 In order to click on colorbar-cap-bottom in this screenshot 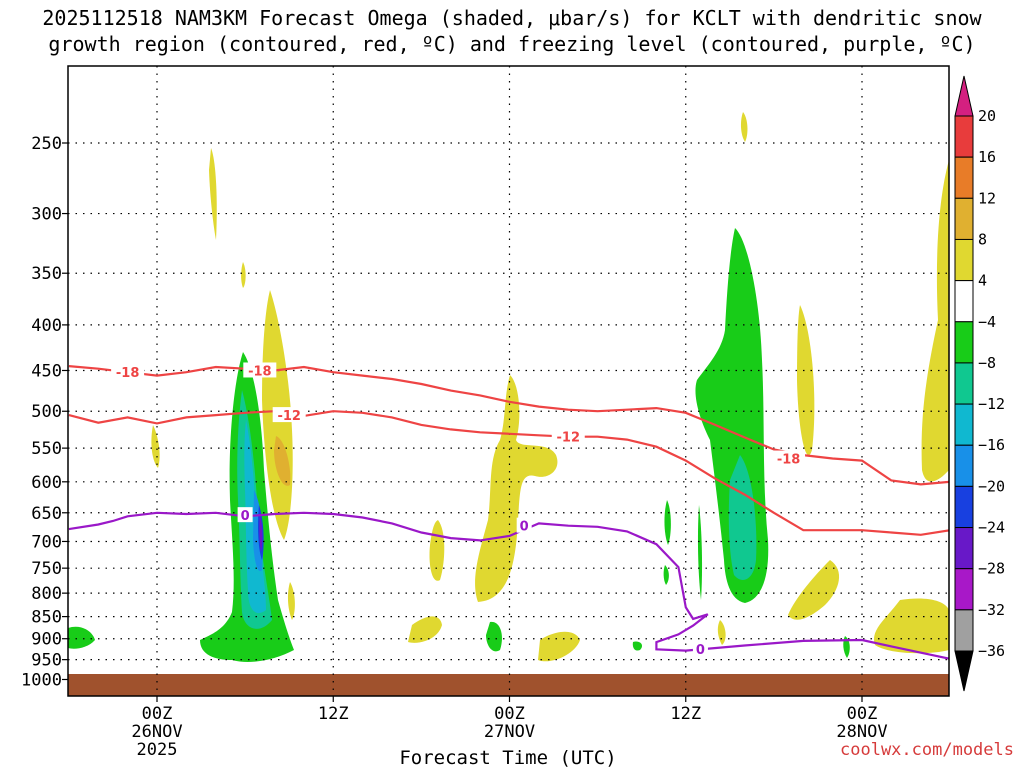, I will do `click(964, 671)`.